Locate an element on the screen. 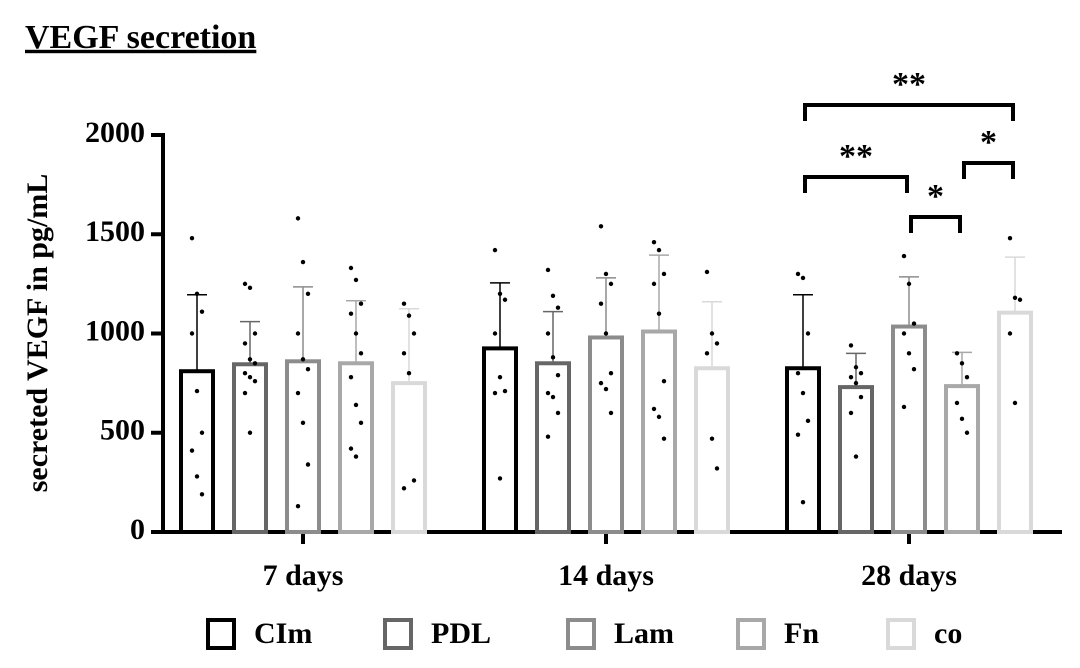 Image resolution: width=1080 pixels, height=668 pixels. y-axis-label: secreted VEGF in pg/mL is located at coordinates (37, 333).